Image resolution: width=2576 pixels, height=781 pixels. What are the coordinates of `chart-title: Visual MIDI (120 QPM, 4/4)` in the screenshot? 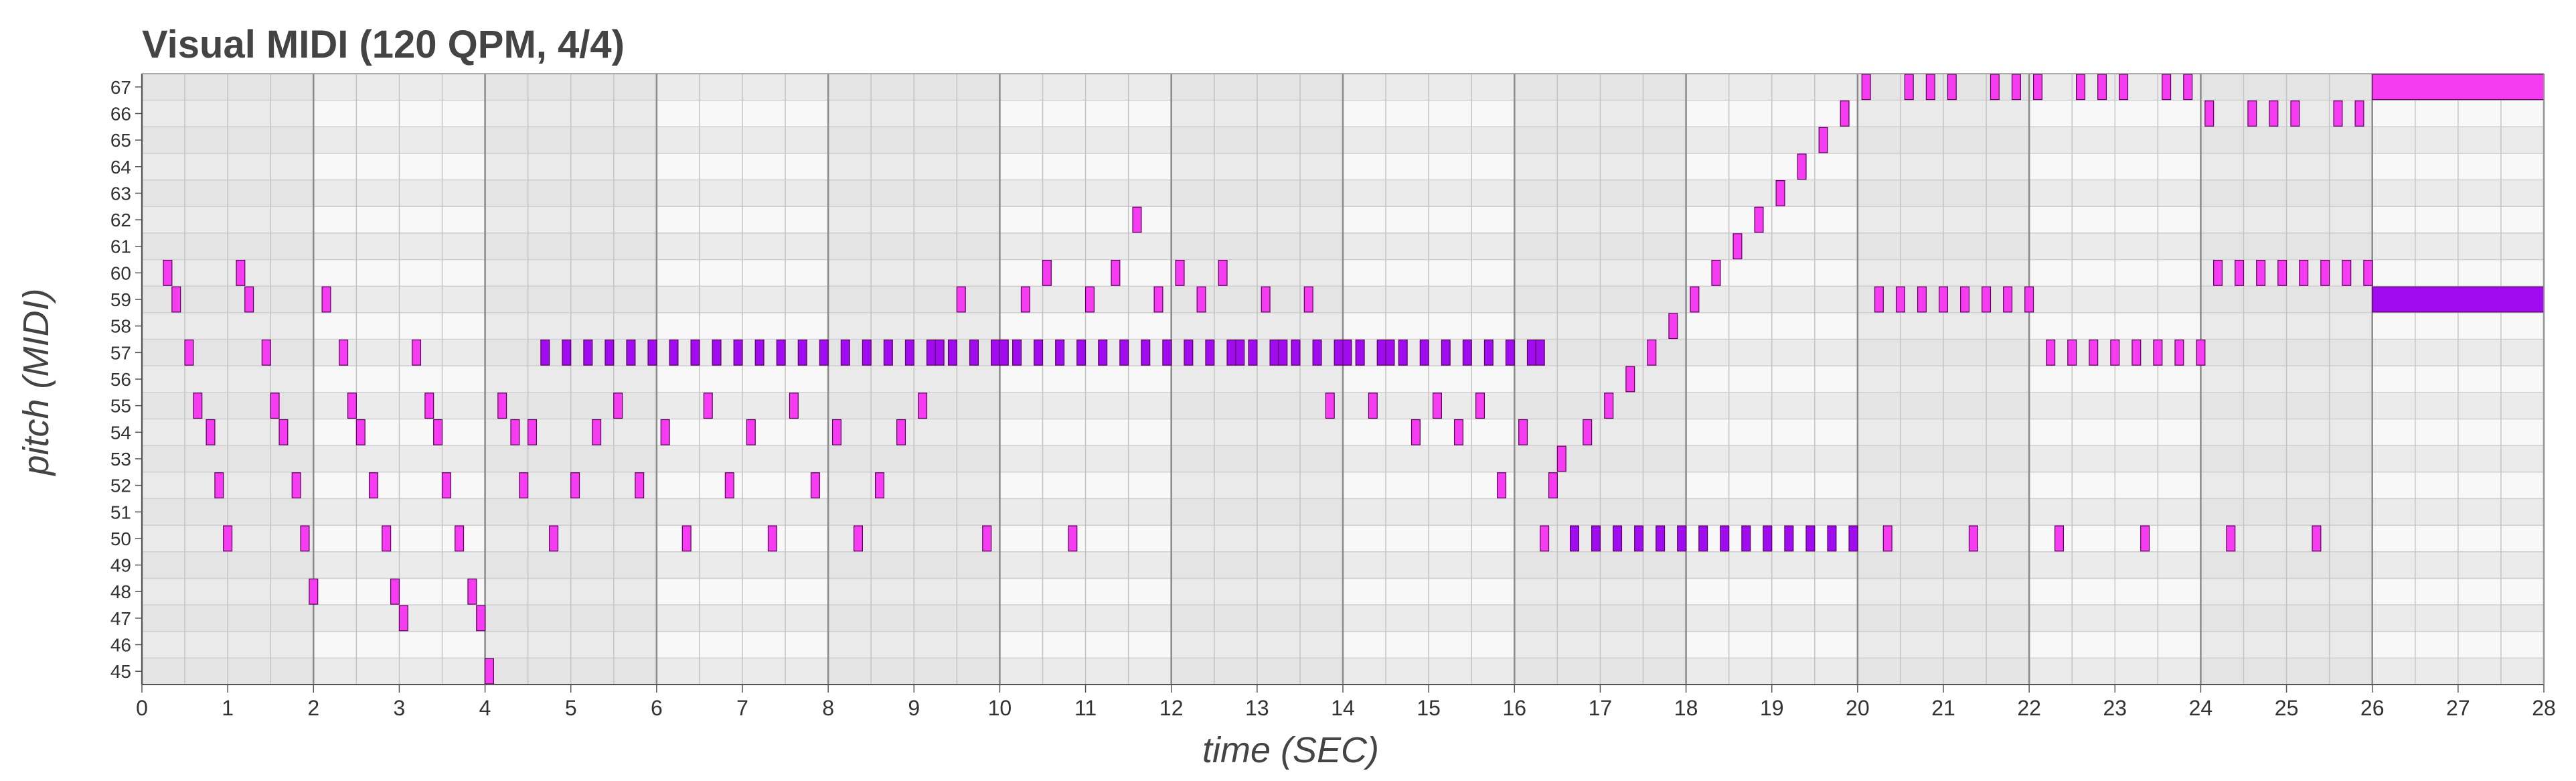 It's located at (384, 44).